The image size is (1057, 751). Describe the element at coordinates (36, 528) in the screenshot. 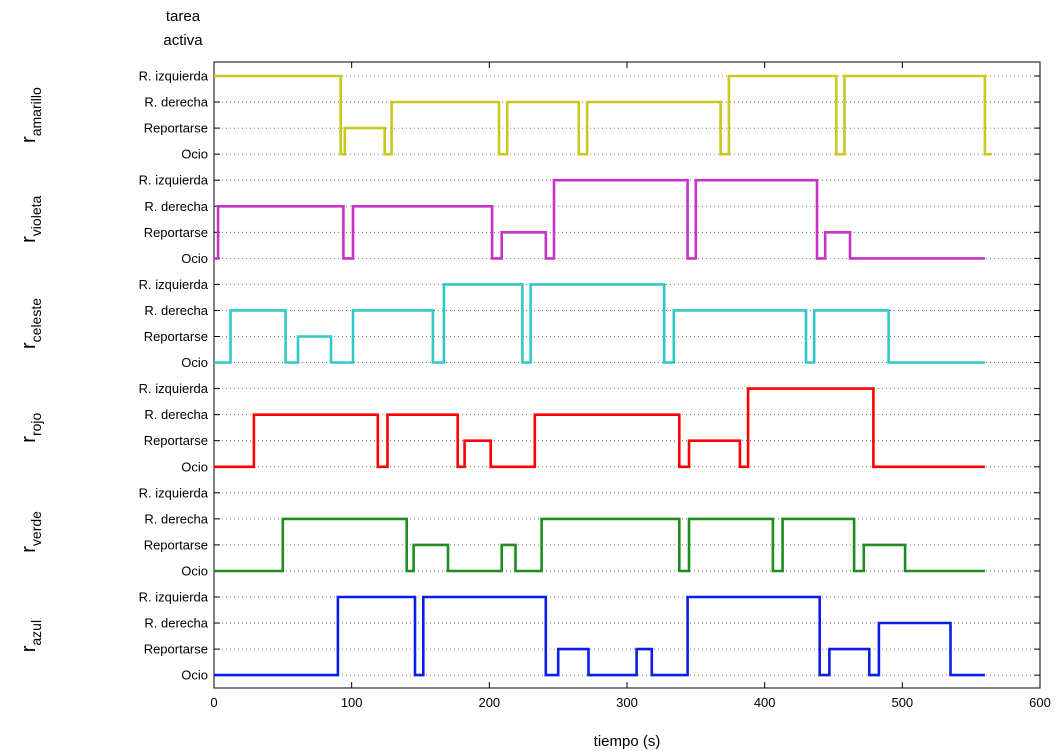

I see `robot-label-sub: verde` at that location.